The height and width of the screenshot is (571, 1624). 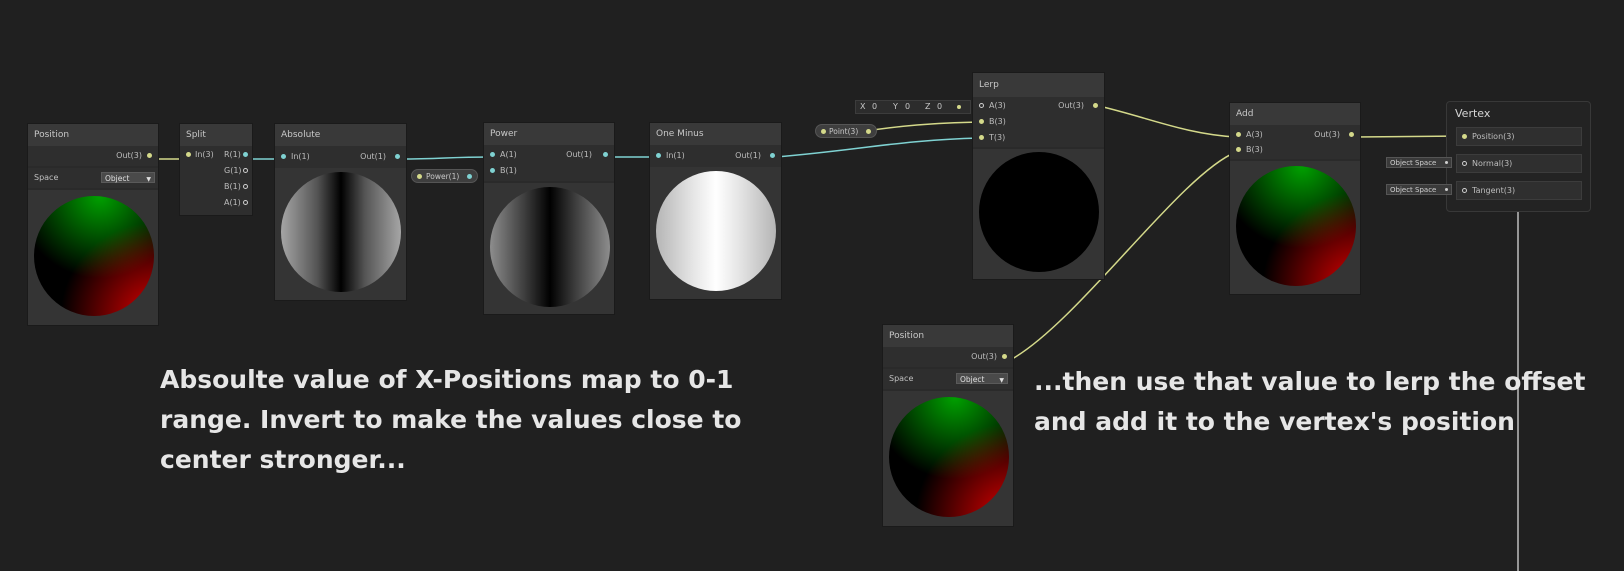 I want to click on vertex-master-node: Vertex Position(3) Normal(3) Tangent(3), so click(x=1518, y=156).